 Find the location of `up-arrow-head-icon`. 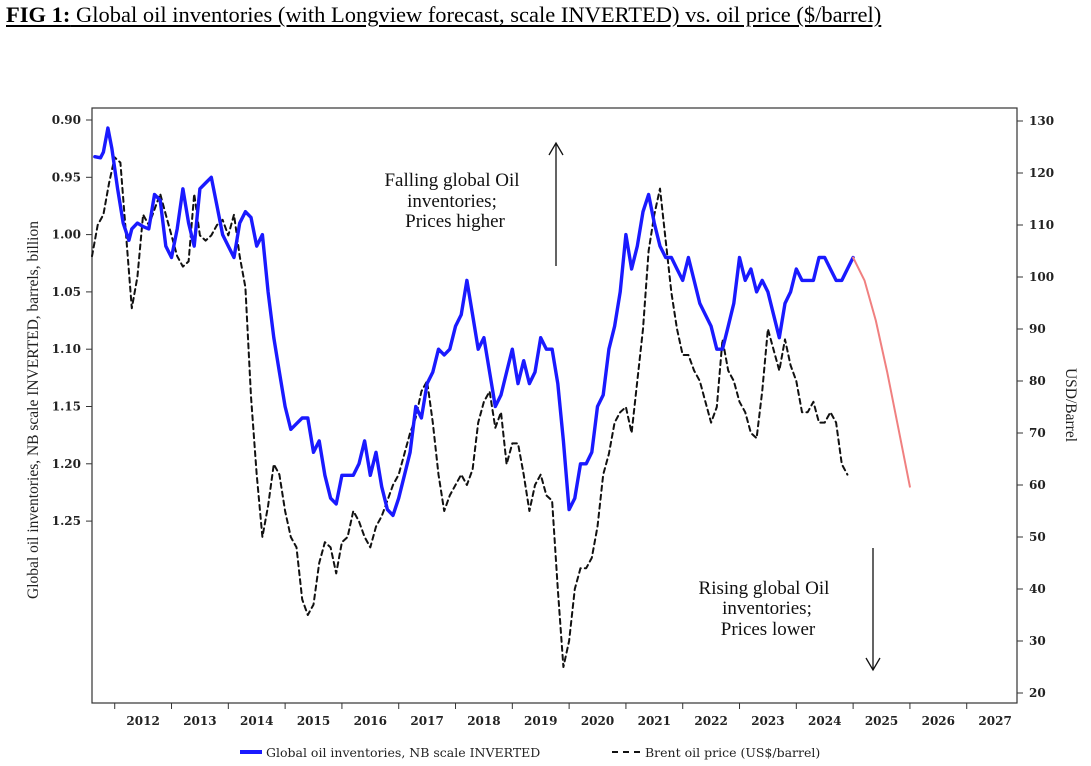

up-arrow-head-icon is located at coordinates (556, 148).